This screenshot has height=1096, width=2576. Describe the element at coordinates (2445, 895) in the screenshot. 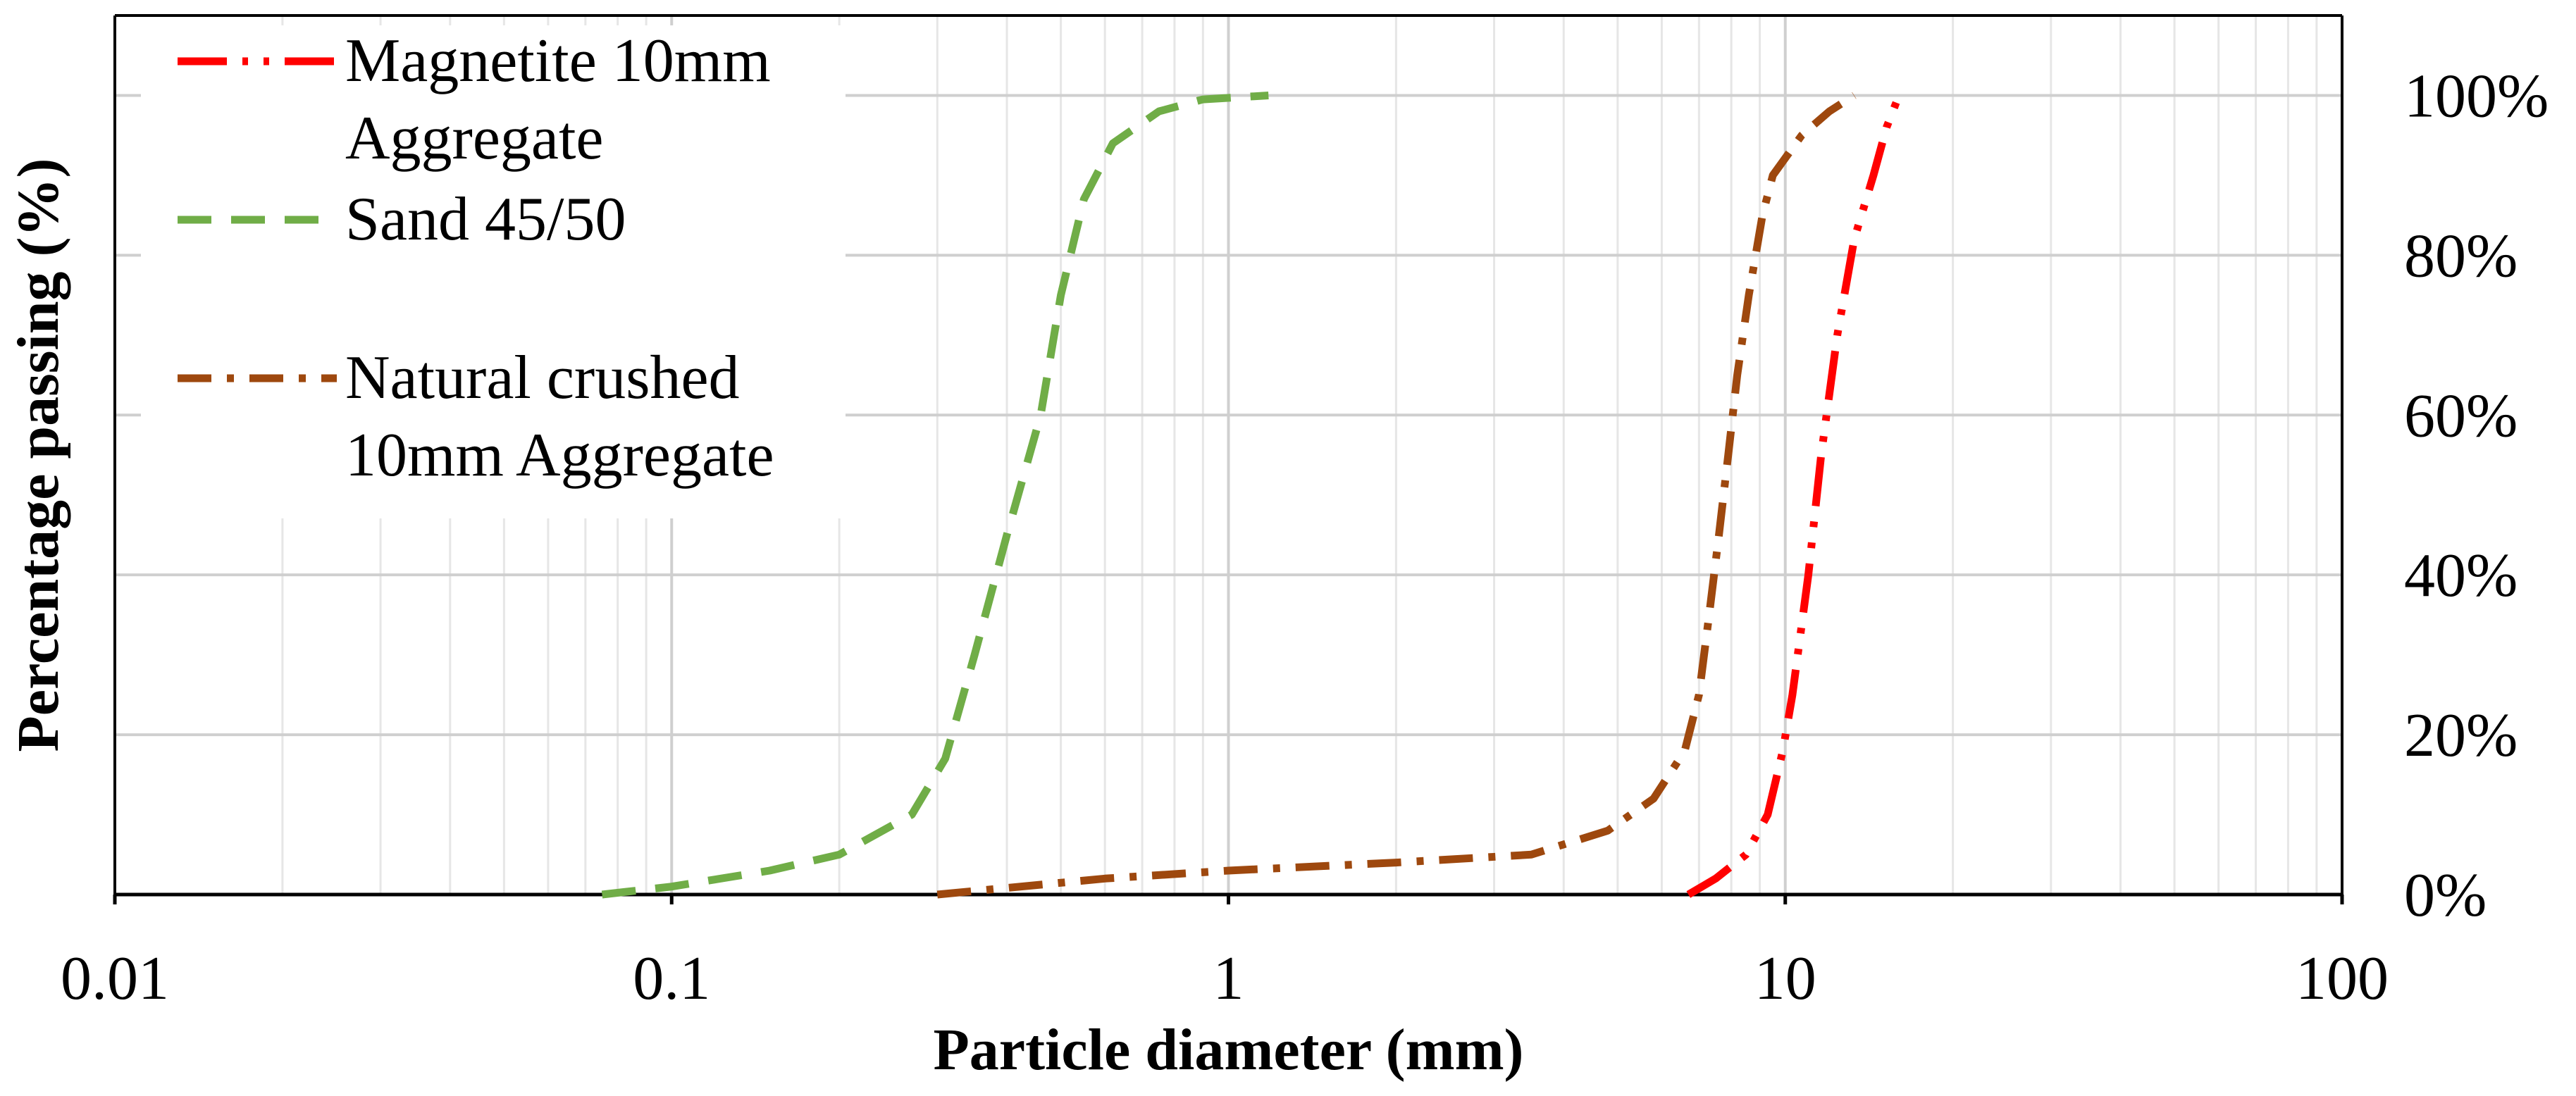

I see `y-tick-label: 0%` at that location.